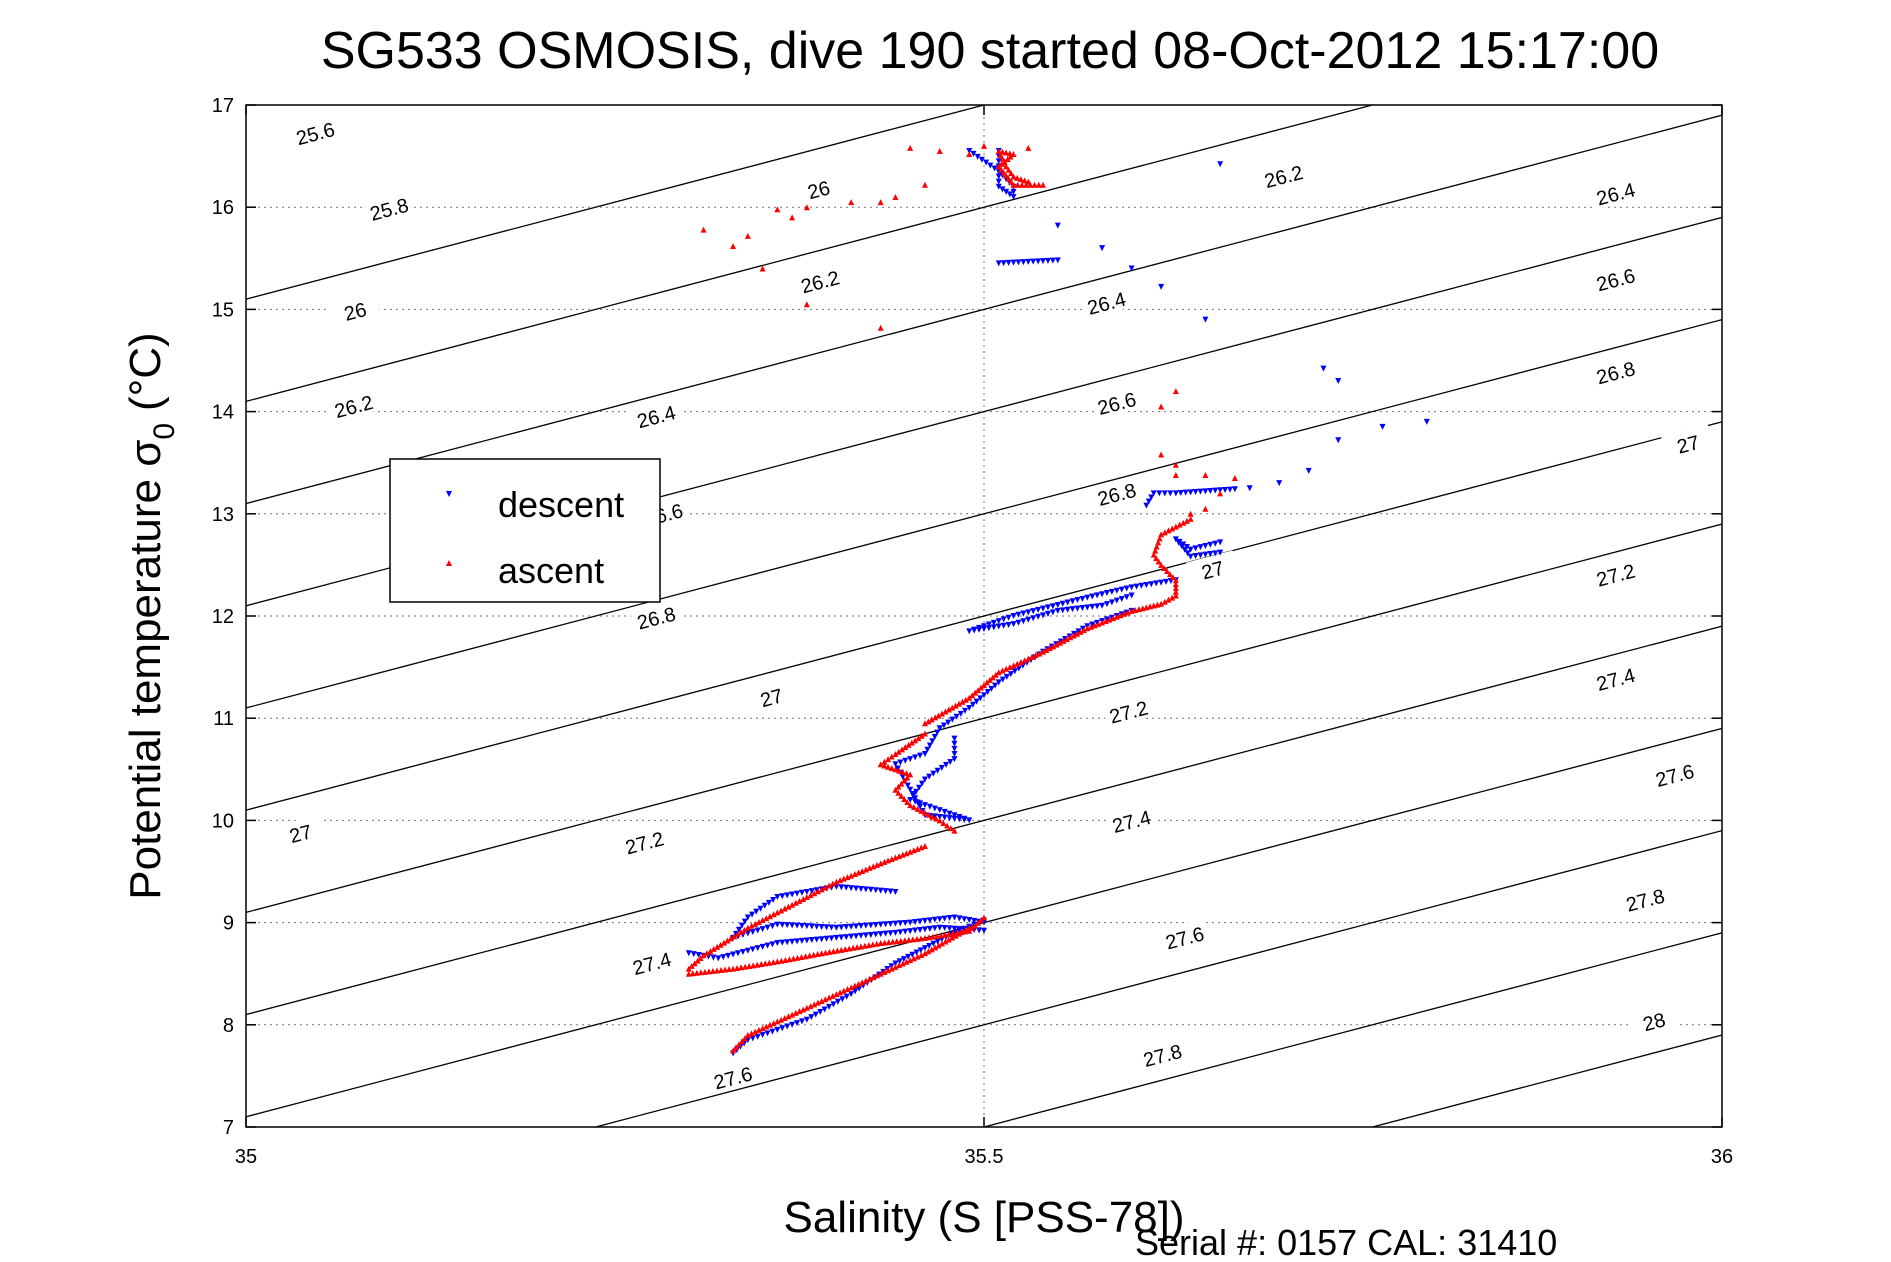 This screenshot has width=1891, height=1262. I want to click on svg-text:Potential temperature σ0(°C): Potential temperature σ0 (°C), so click(151, 615).